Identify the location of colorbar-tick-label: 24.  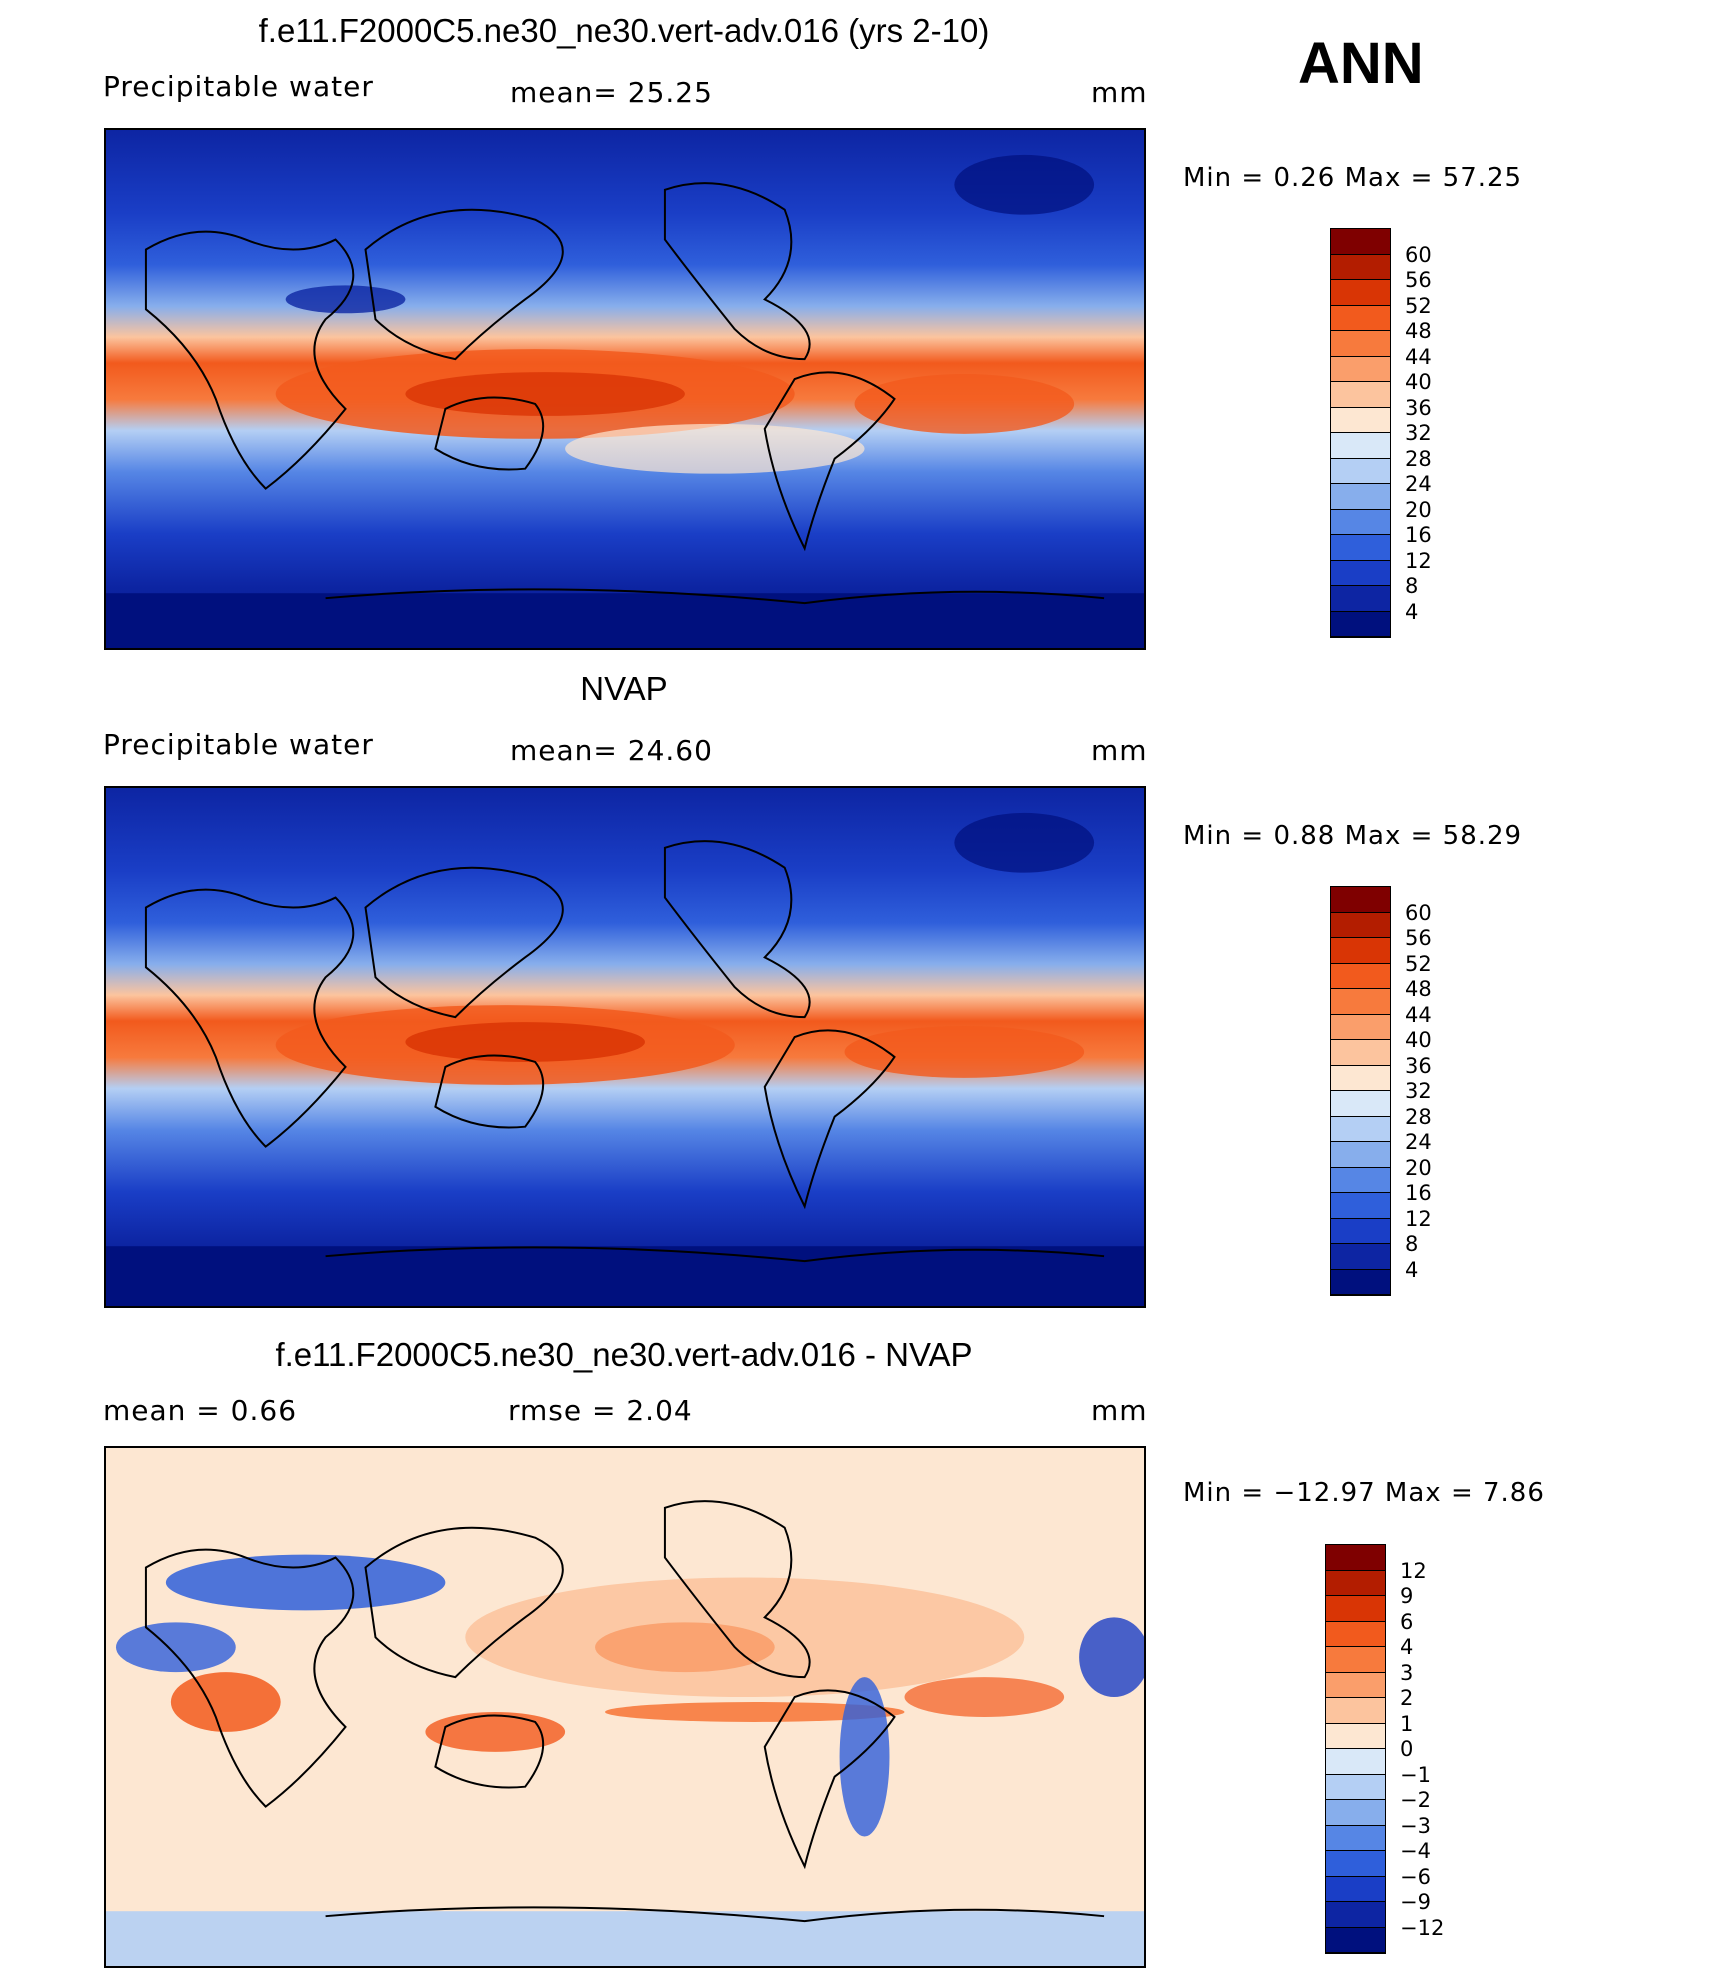
(1418, 1142).